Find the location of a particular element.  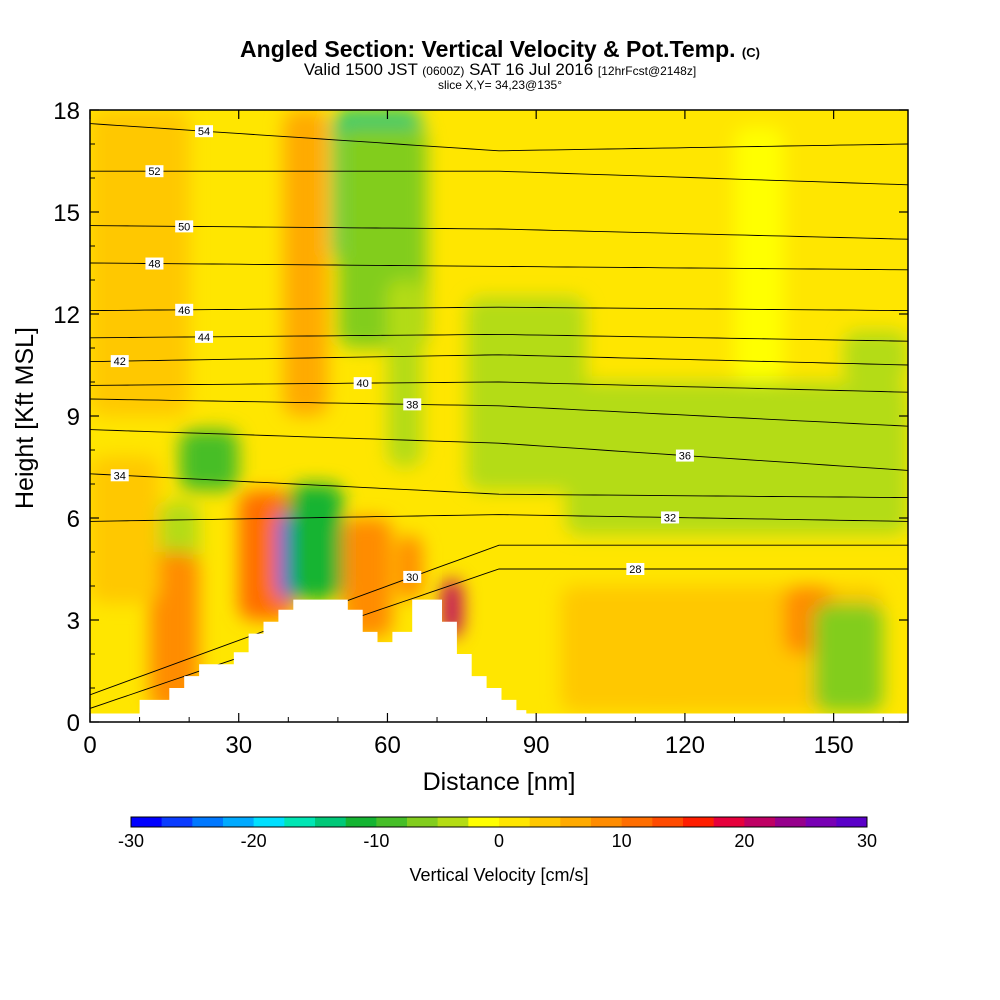

x-tick-label: 150 is located at coordinates (834, 745).